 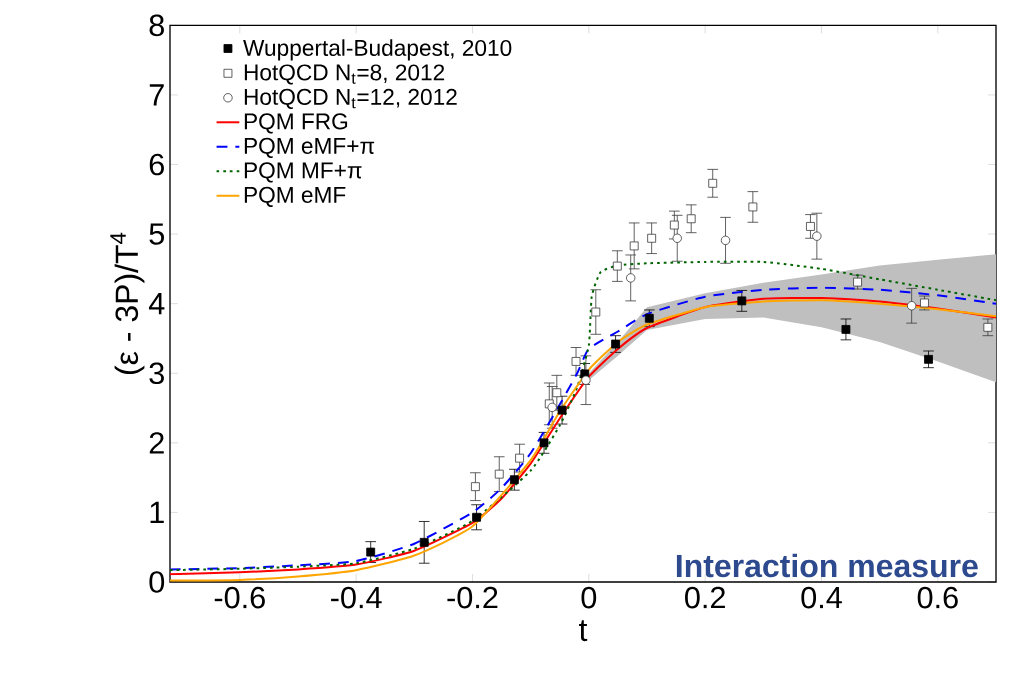 What do you see at coordinates (239, 597) in the screenshot?
I see `x-tick-label: -0.6` at bounding box center [239, 597].